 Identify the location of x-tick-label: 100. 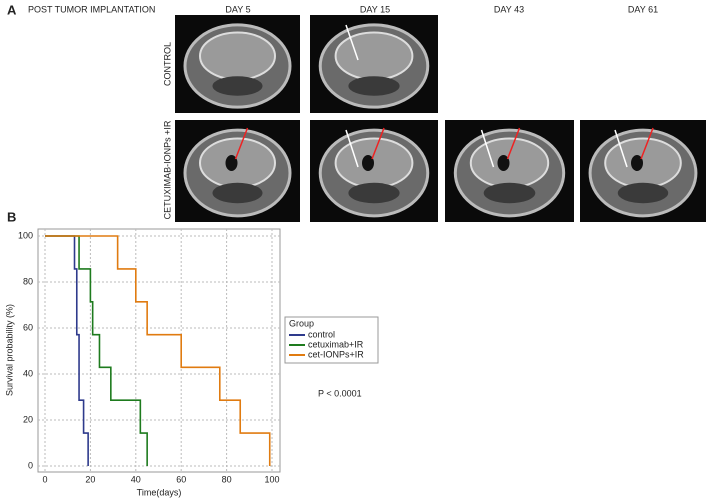
(271, 479).